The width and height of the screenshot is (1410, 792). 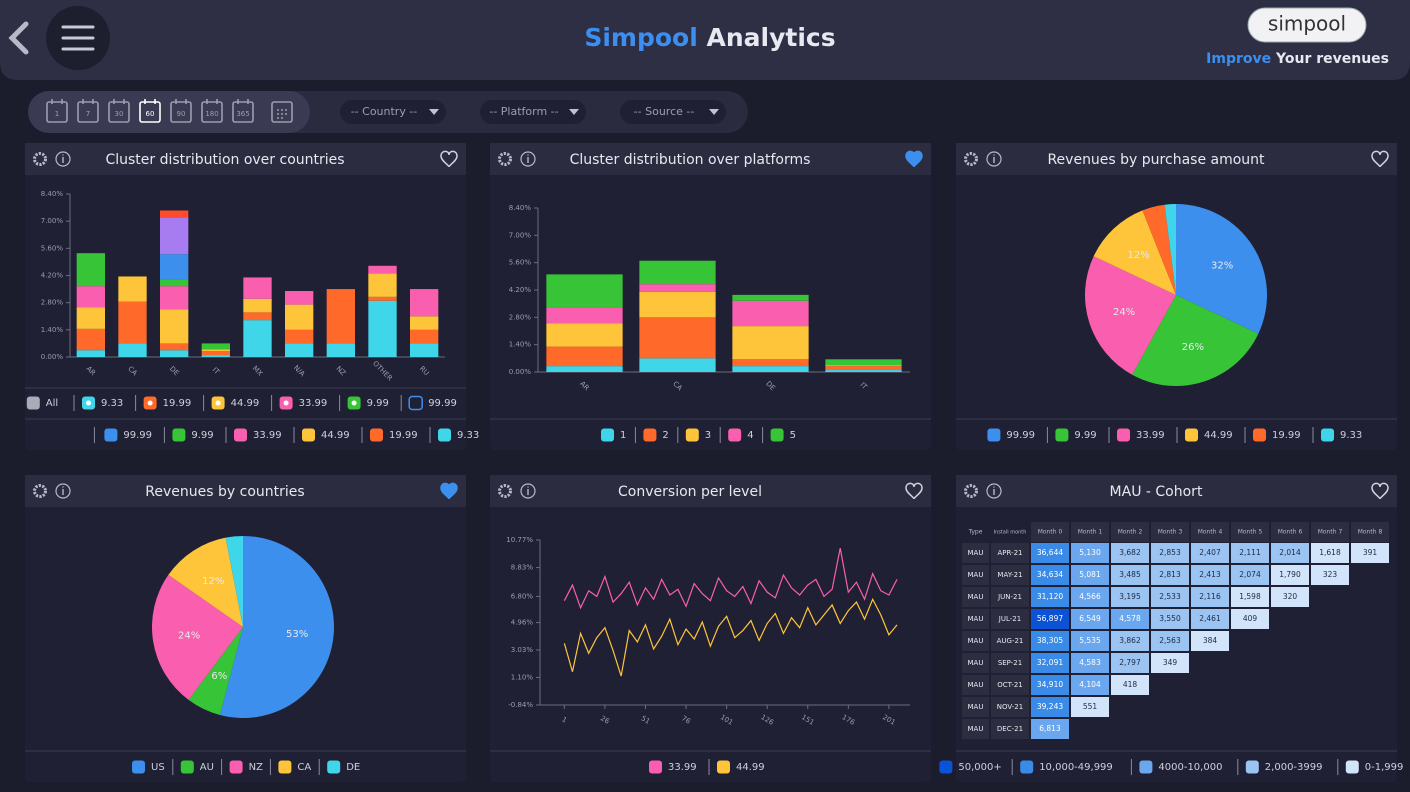 What do you see at coordinates (1050, 640) in the screenshot?
I see `cell-value: 38,305` at bounding box center [1050, 640].